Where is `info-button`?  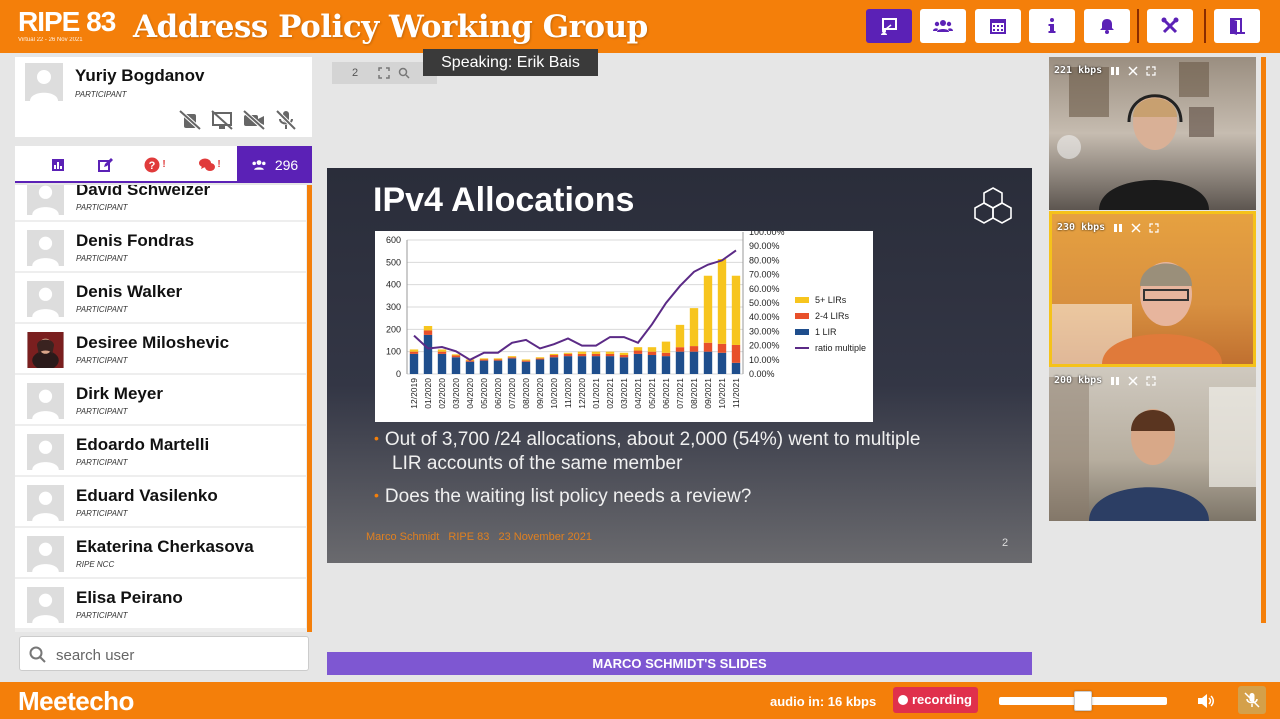
info-button is located at coordinates (1052, 26).